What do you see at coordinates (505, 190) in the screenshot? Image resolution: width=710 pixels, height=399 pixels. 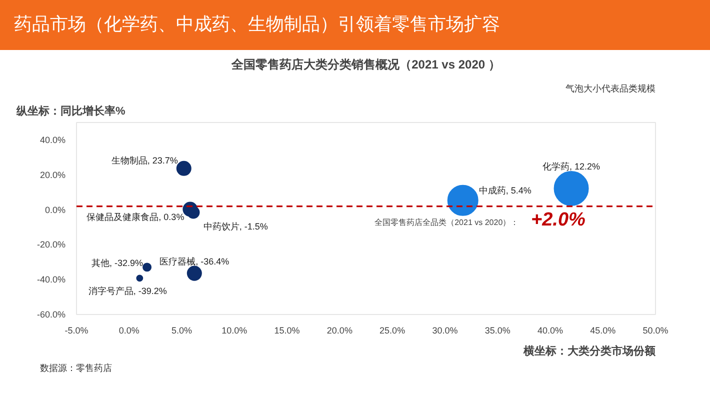 I see `data-label: 中成药, 5.4%` at bounding box center [505, 190].